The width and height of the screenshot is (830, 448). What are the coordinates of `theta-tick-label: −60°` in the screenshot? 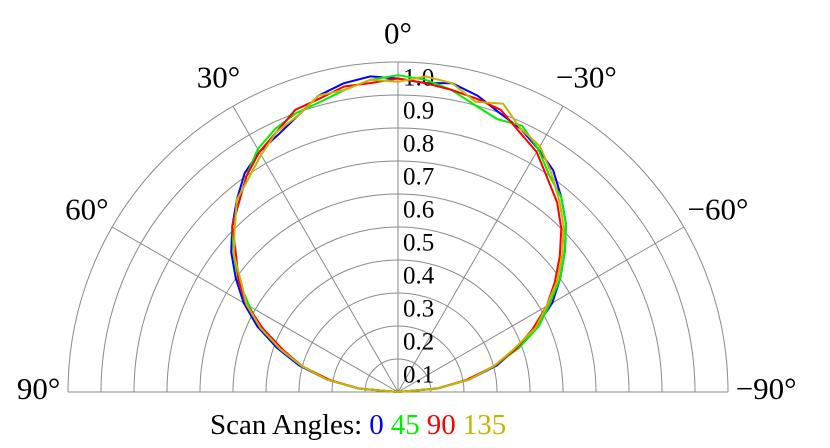 It's located at (718, 208).